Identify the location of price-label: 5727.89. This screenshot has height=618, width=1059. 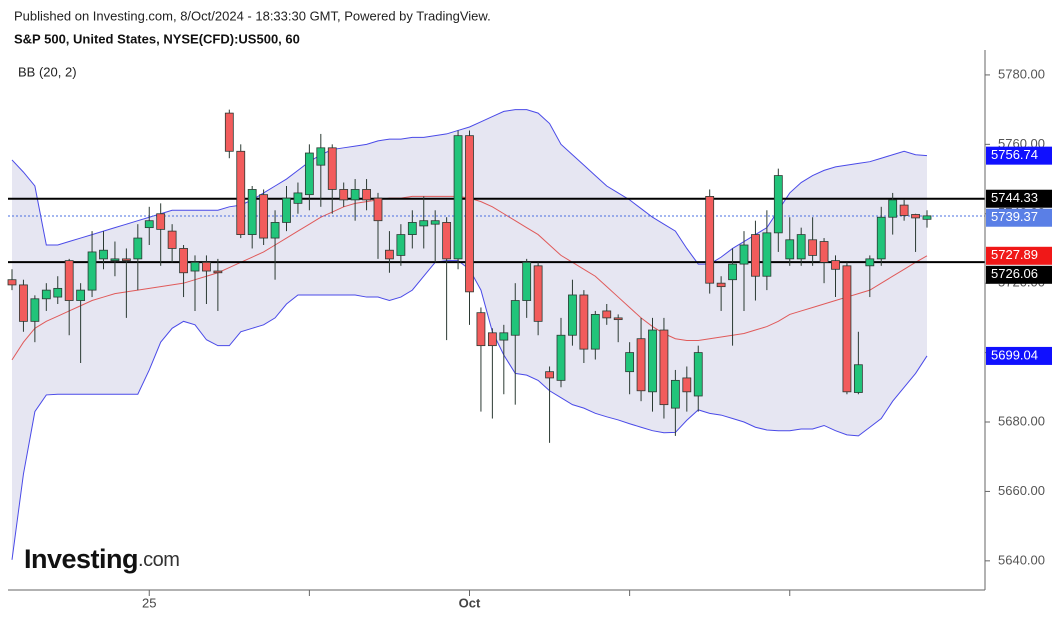
(1014, 254).